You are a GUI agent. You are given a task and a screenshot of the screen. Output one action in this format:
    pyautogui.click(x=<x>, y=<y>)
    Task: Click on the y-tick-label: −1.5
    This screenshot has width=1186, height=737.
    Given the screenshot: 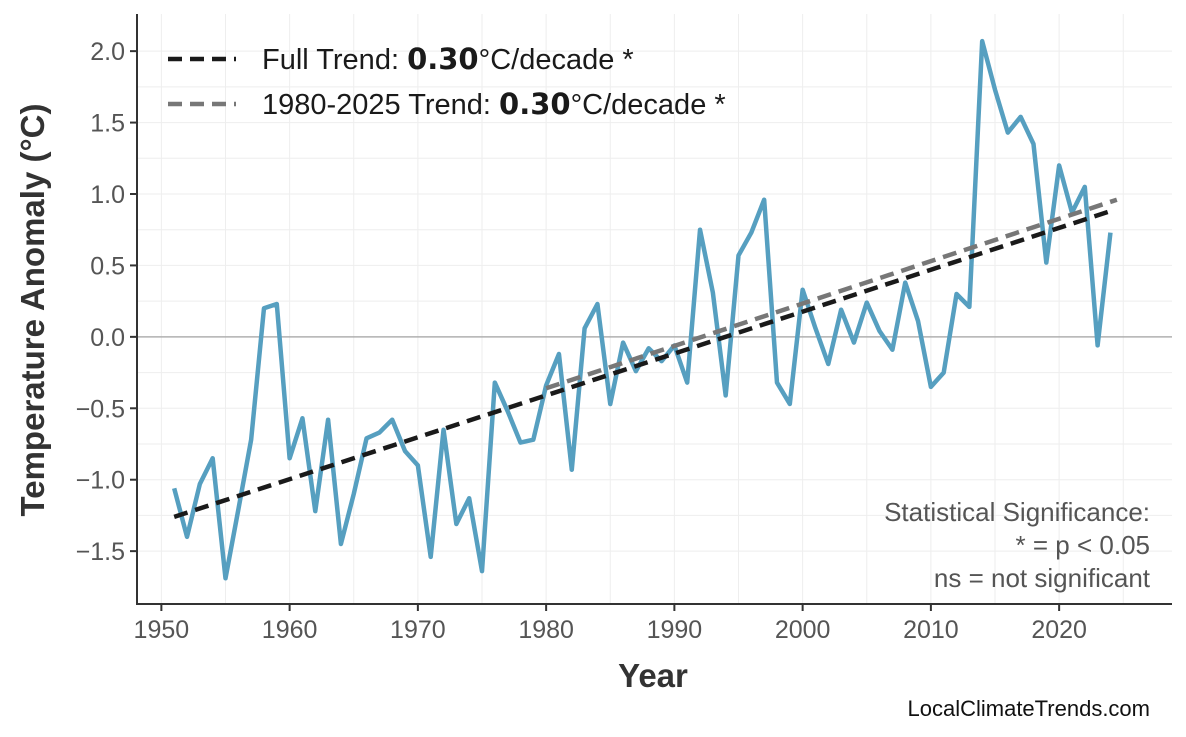 What is the action you would take?
    pyautogui.click(x=100, y=552)
    